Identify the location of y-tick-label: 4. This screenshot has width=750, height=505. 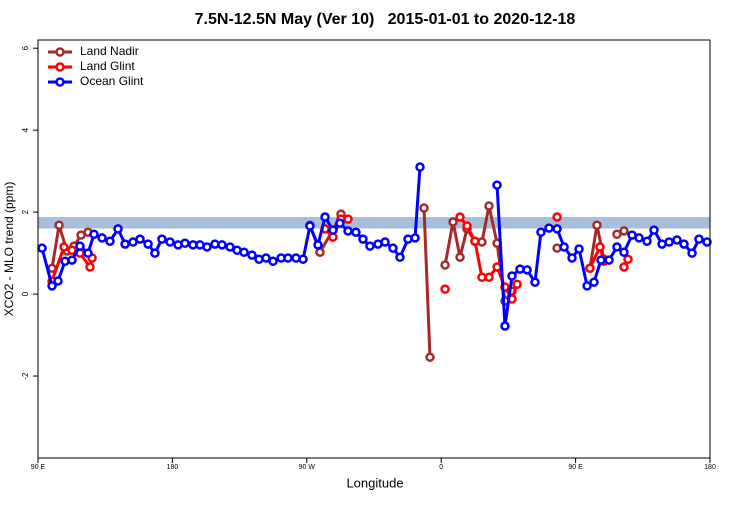
(25, 129).